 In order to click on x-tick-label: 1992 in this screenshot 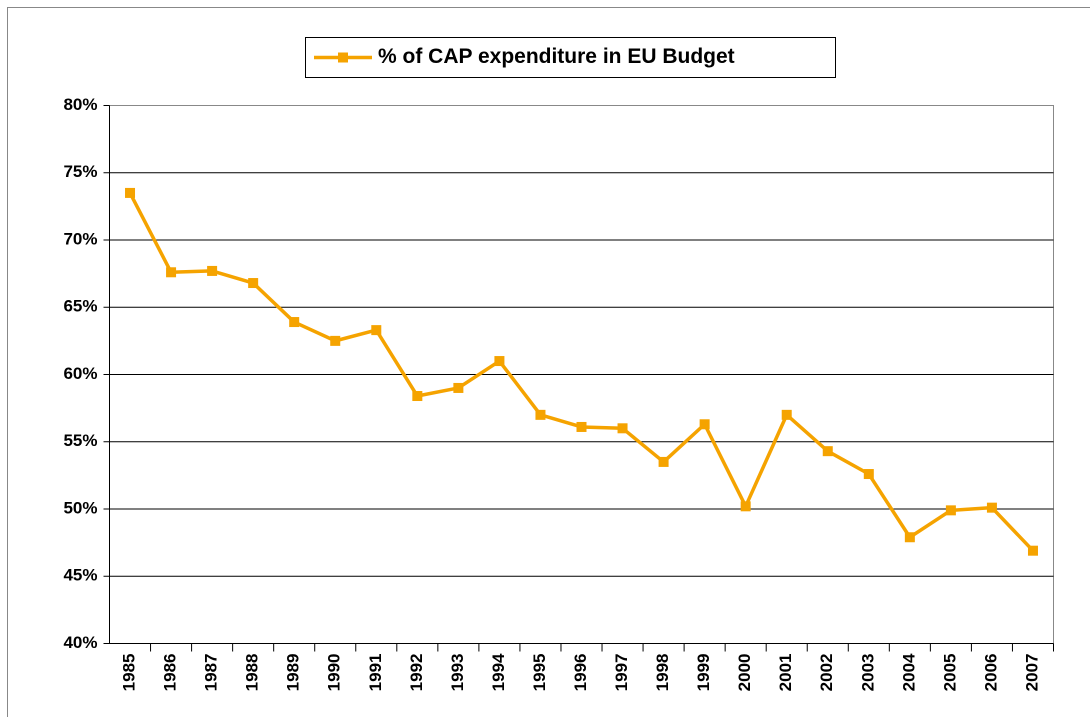, I will do `click(416, 673)`.